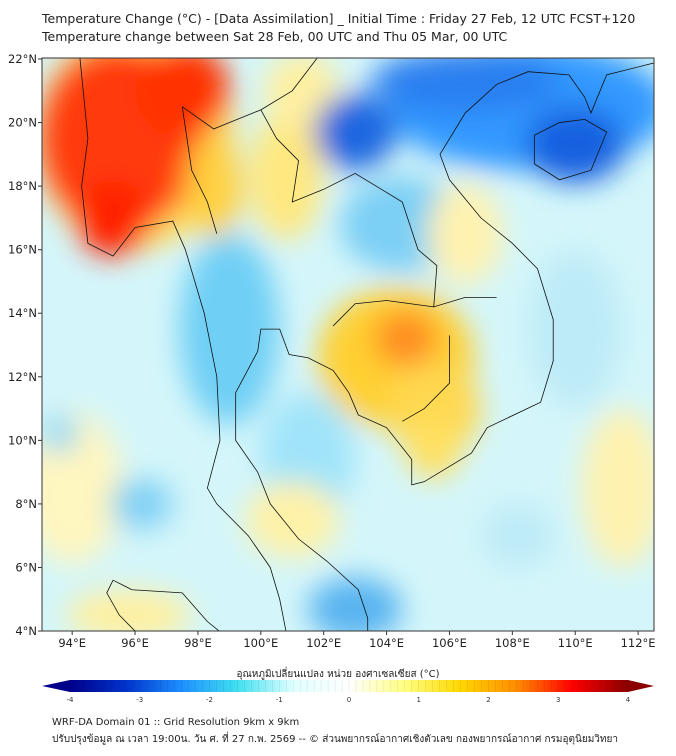 Image resolution: width=676 pixels, height=756 pixels. What do you see at coordinates (72, 643) in the screenshot?
I see `lon-tick-label: 94°E` at bounding box center [72, 643].